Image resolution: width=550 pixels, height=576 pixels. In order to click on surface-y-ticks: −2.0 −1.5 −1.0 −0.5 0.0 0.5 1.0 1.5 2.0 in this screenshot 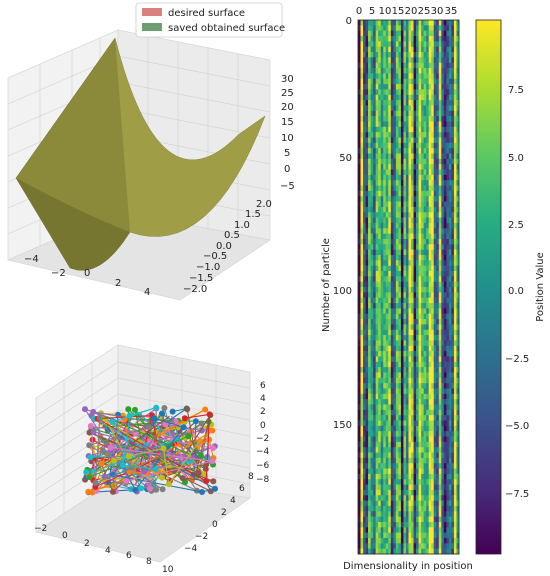, I will do `click(227, 247)`.